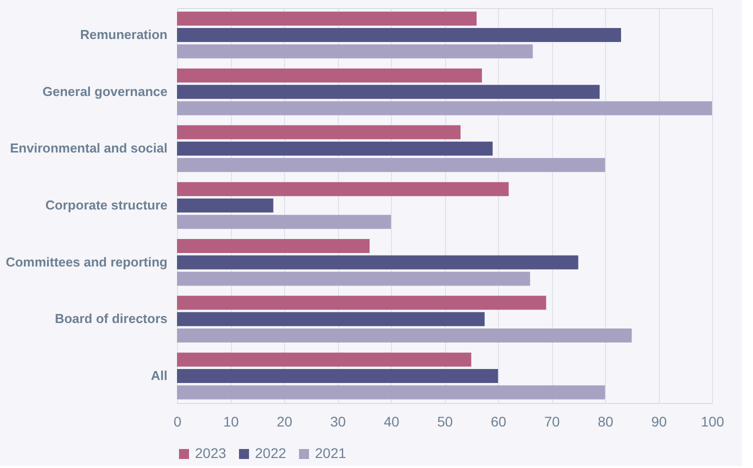  I want to click on x-tick-label: 80, so click(606, 422).